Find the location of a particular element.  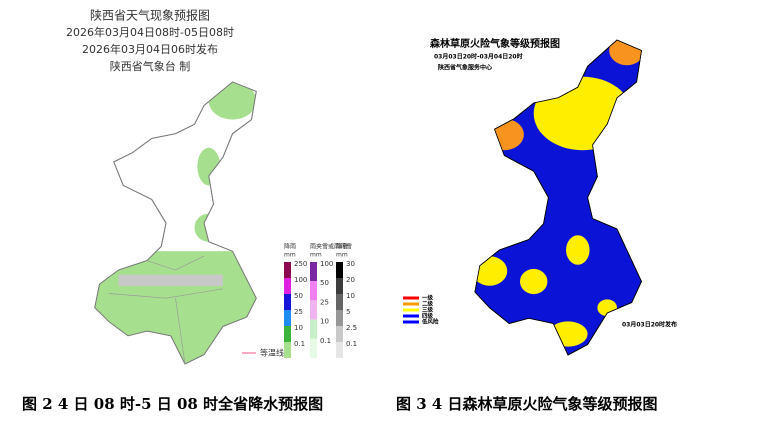

caption: 图 3 4 日森林草原火险气象等级预报图 is located at coordinates (527, 404).